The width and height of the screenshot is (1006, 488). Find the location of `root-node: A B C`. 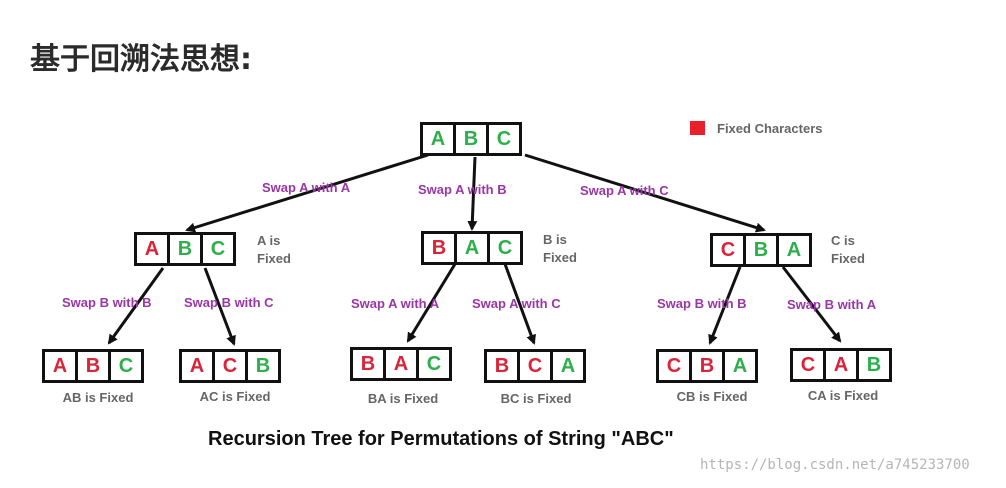

root-node: A B C is located at coordinates (471, 139).